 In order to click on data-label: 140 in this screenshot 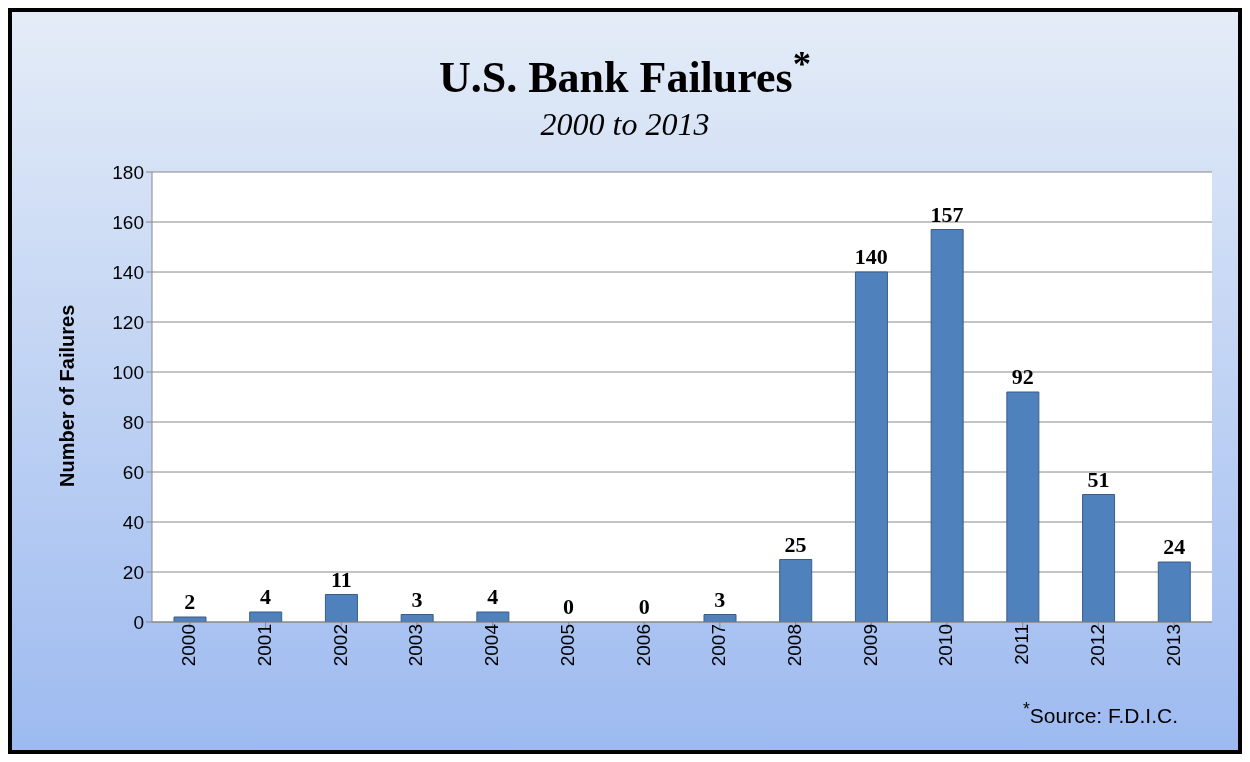, I will do `click(871, 256)`.